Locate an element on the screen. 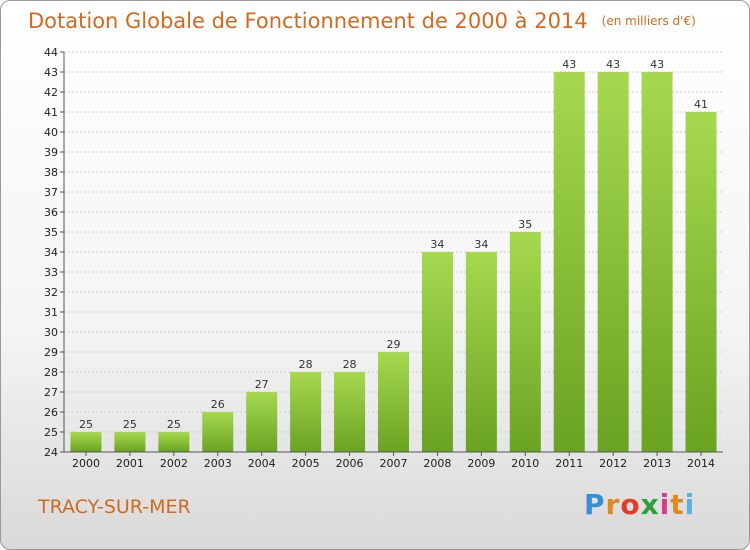 Image resolution: width=750 pixels, height=550 pixels. x-tick-label: 2012 is located at coordinates (613, 463).